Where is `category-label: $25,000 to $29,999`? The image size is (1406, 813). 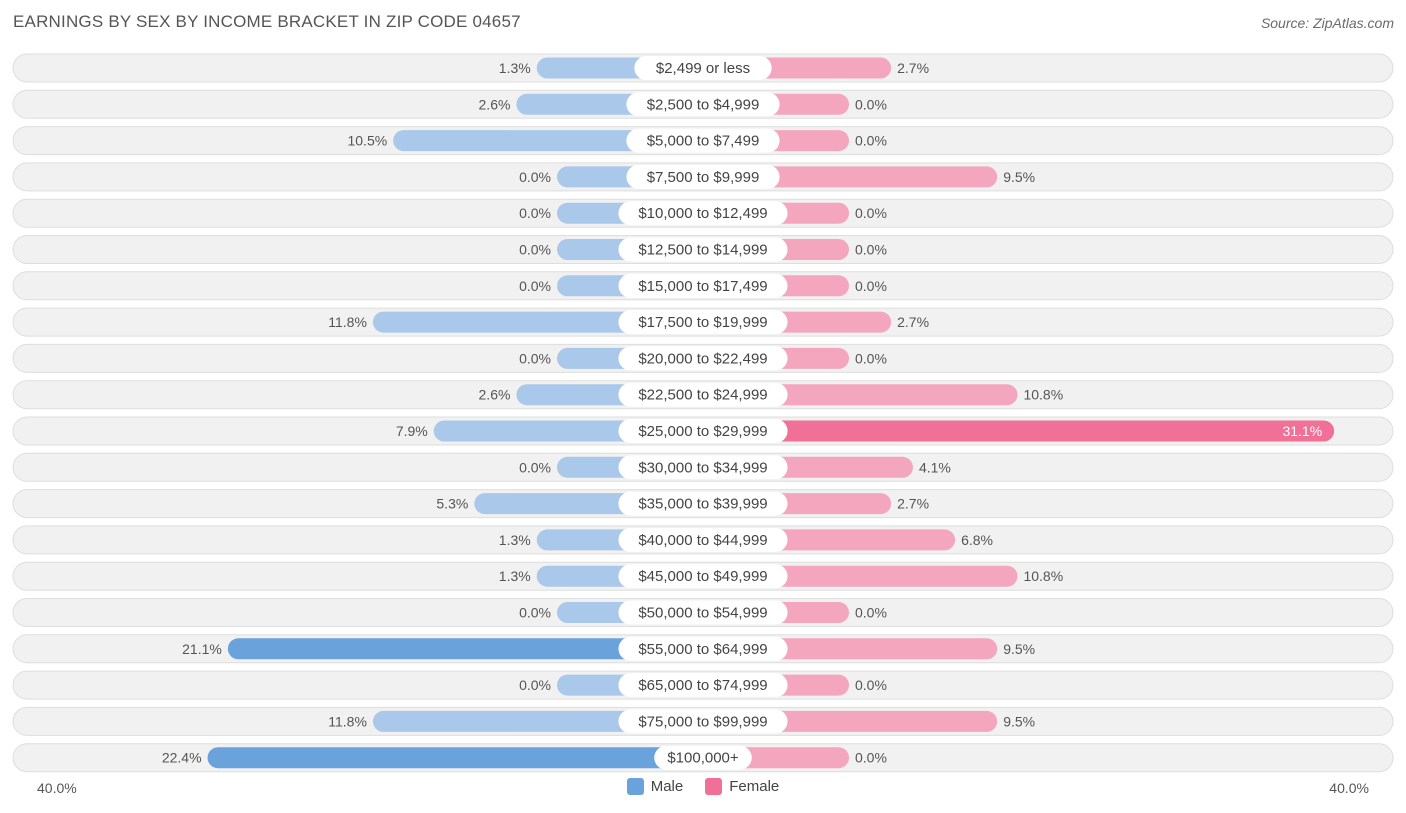
category-label: $25,000 to $29,999 is located at coordinates (702, 431).